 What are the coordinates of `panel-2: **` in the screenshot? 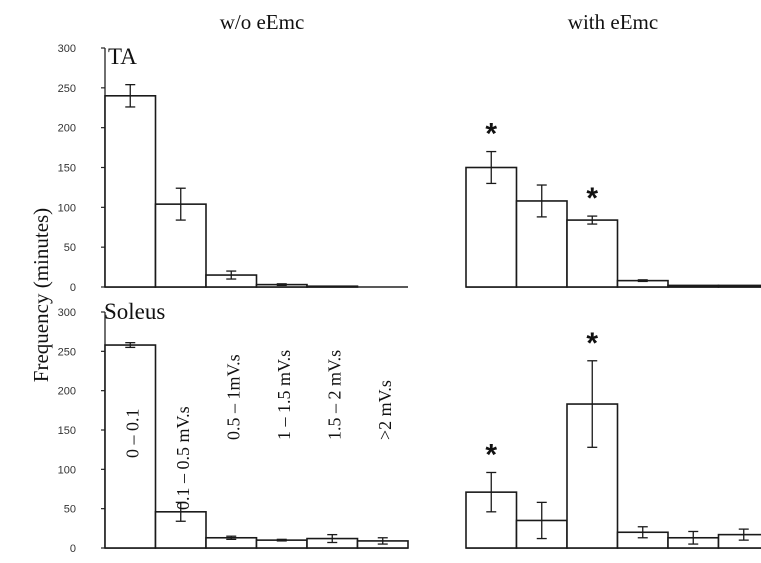 It's located at (613, 202).